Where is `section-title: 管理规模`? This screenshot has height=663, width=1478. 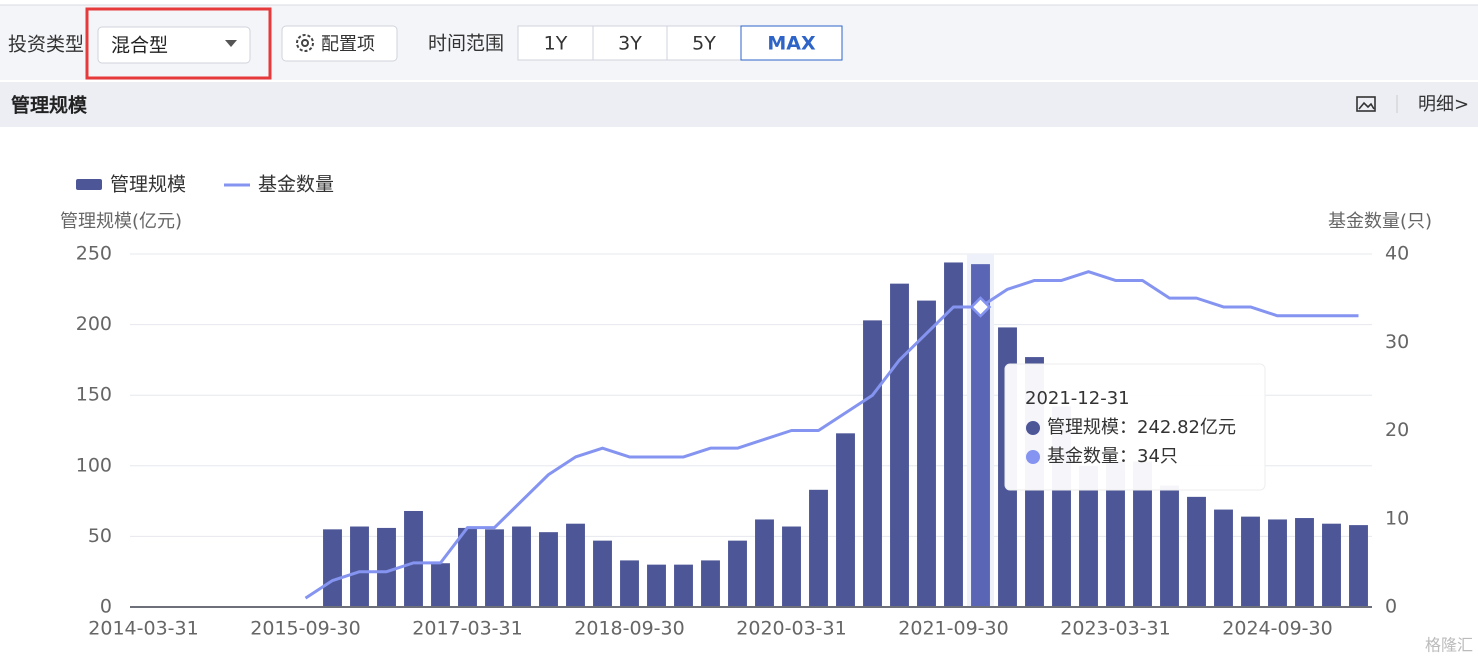
section-title: 管理规模 is located at coordinates (49, 105).